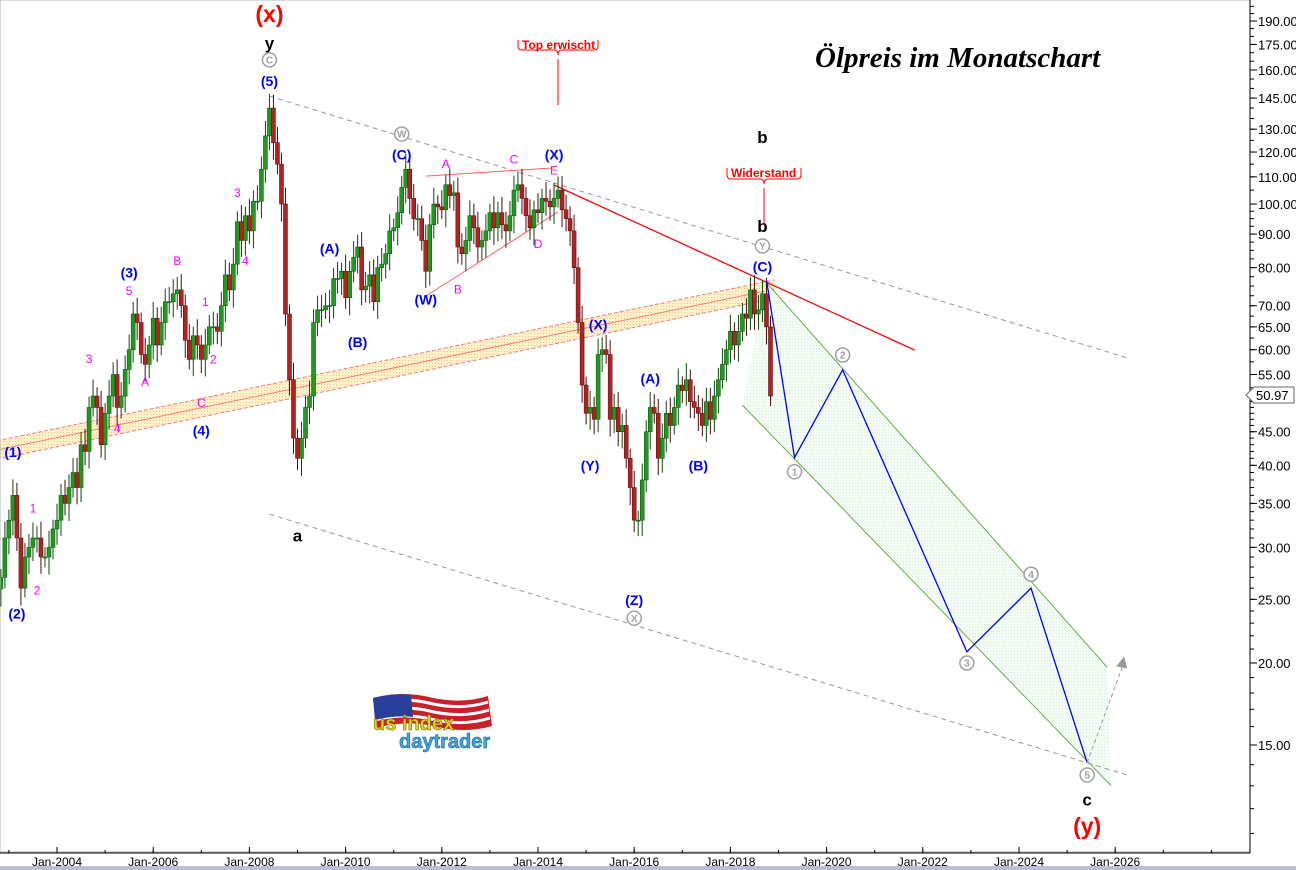 Image resolution: width=1296 pixels, height=870 pixels. I want to click on wave-label: D, so click(538, 244).